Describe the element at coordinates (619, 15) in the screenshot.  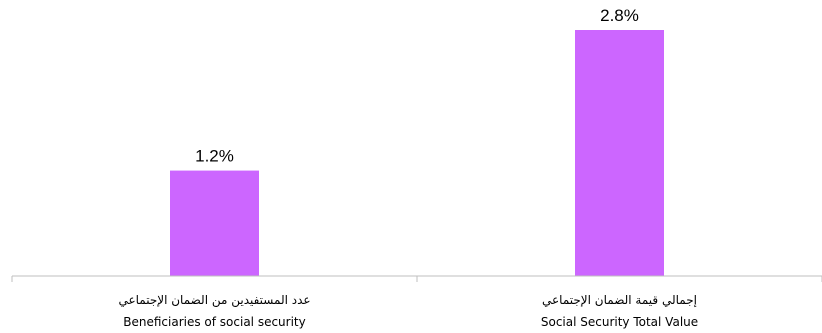
I see `bar-value-label: 2.8%` at that location.